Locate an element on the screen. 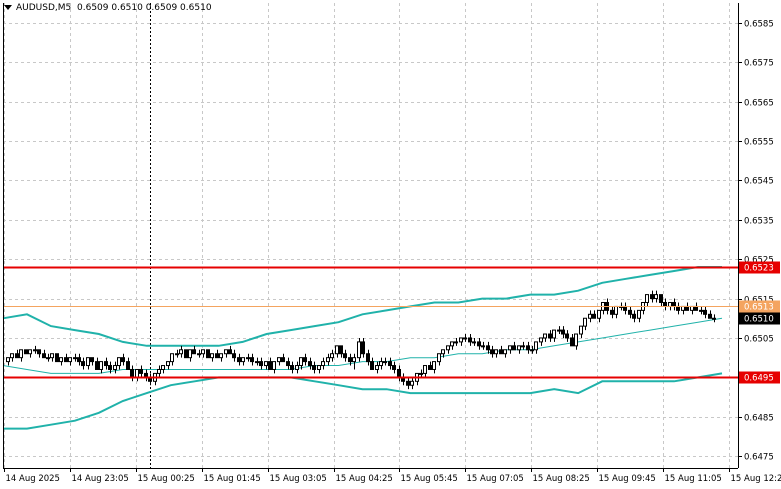 The width and height of the screenshot is (781, 489). last-price-label: 0.6510 is located at coordinates (759, 320).